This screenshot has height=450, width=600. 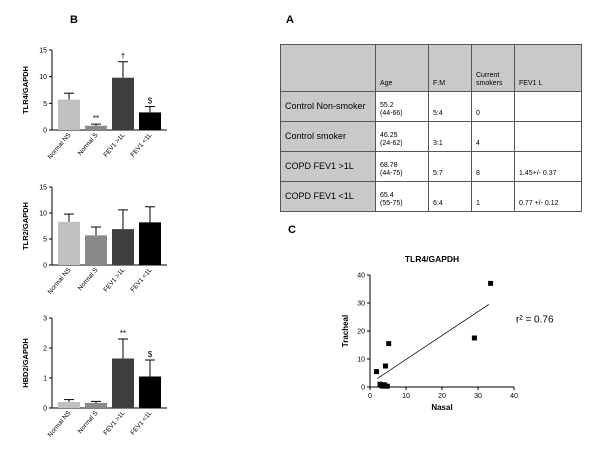 I want to click on panel-label-c: C, so click(x=292, y=230).